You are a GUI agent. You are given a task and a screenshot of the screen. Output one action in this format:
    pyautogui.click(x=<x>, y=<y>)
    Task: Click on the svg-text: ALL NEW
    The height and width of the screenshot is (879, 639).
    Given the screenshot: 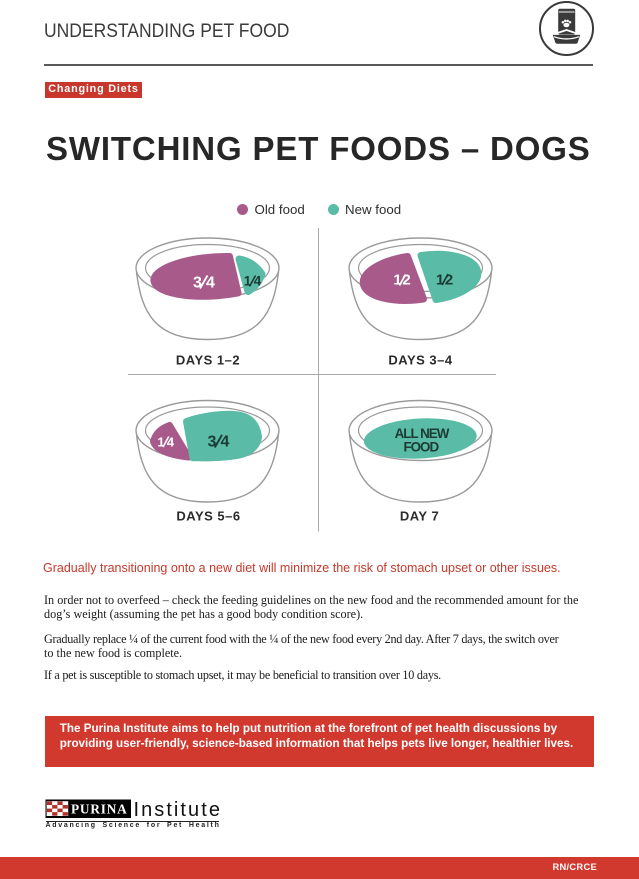 What is the action you would take?
    pyautogui.click(x=422, y=433)
    